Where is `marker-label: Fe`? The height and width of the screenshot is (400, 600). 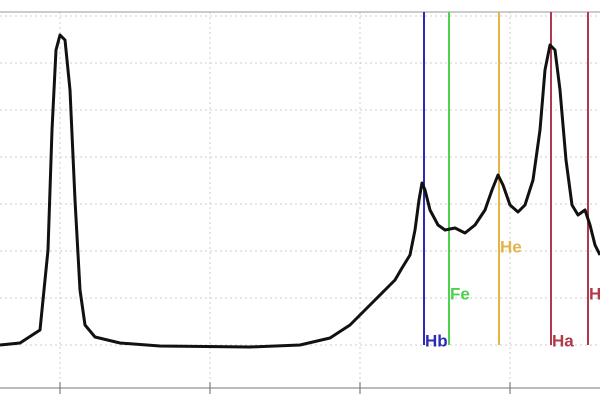 marker-label: Fe is located at coordinates (460, 293).